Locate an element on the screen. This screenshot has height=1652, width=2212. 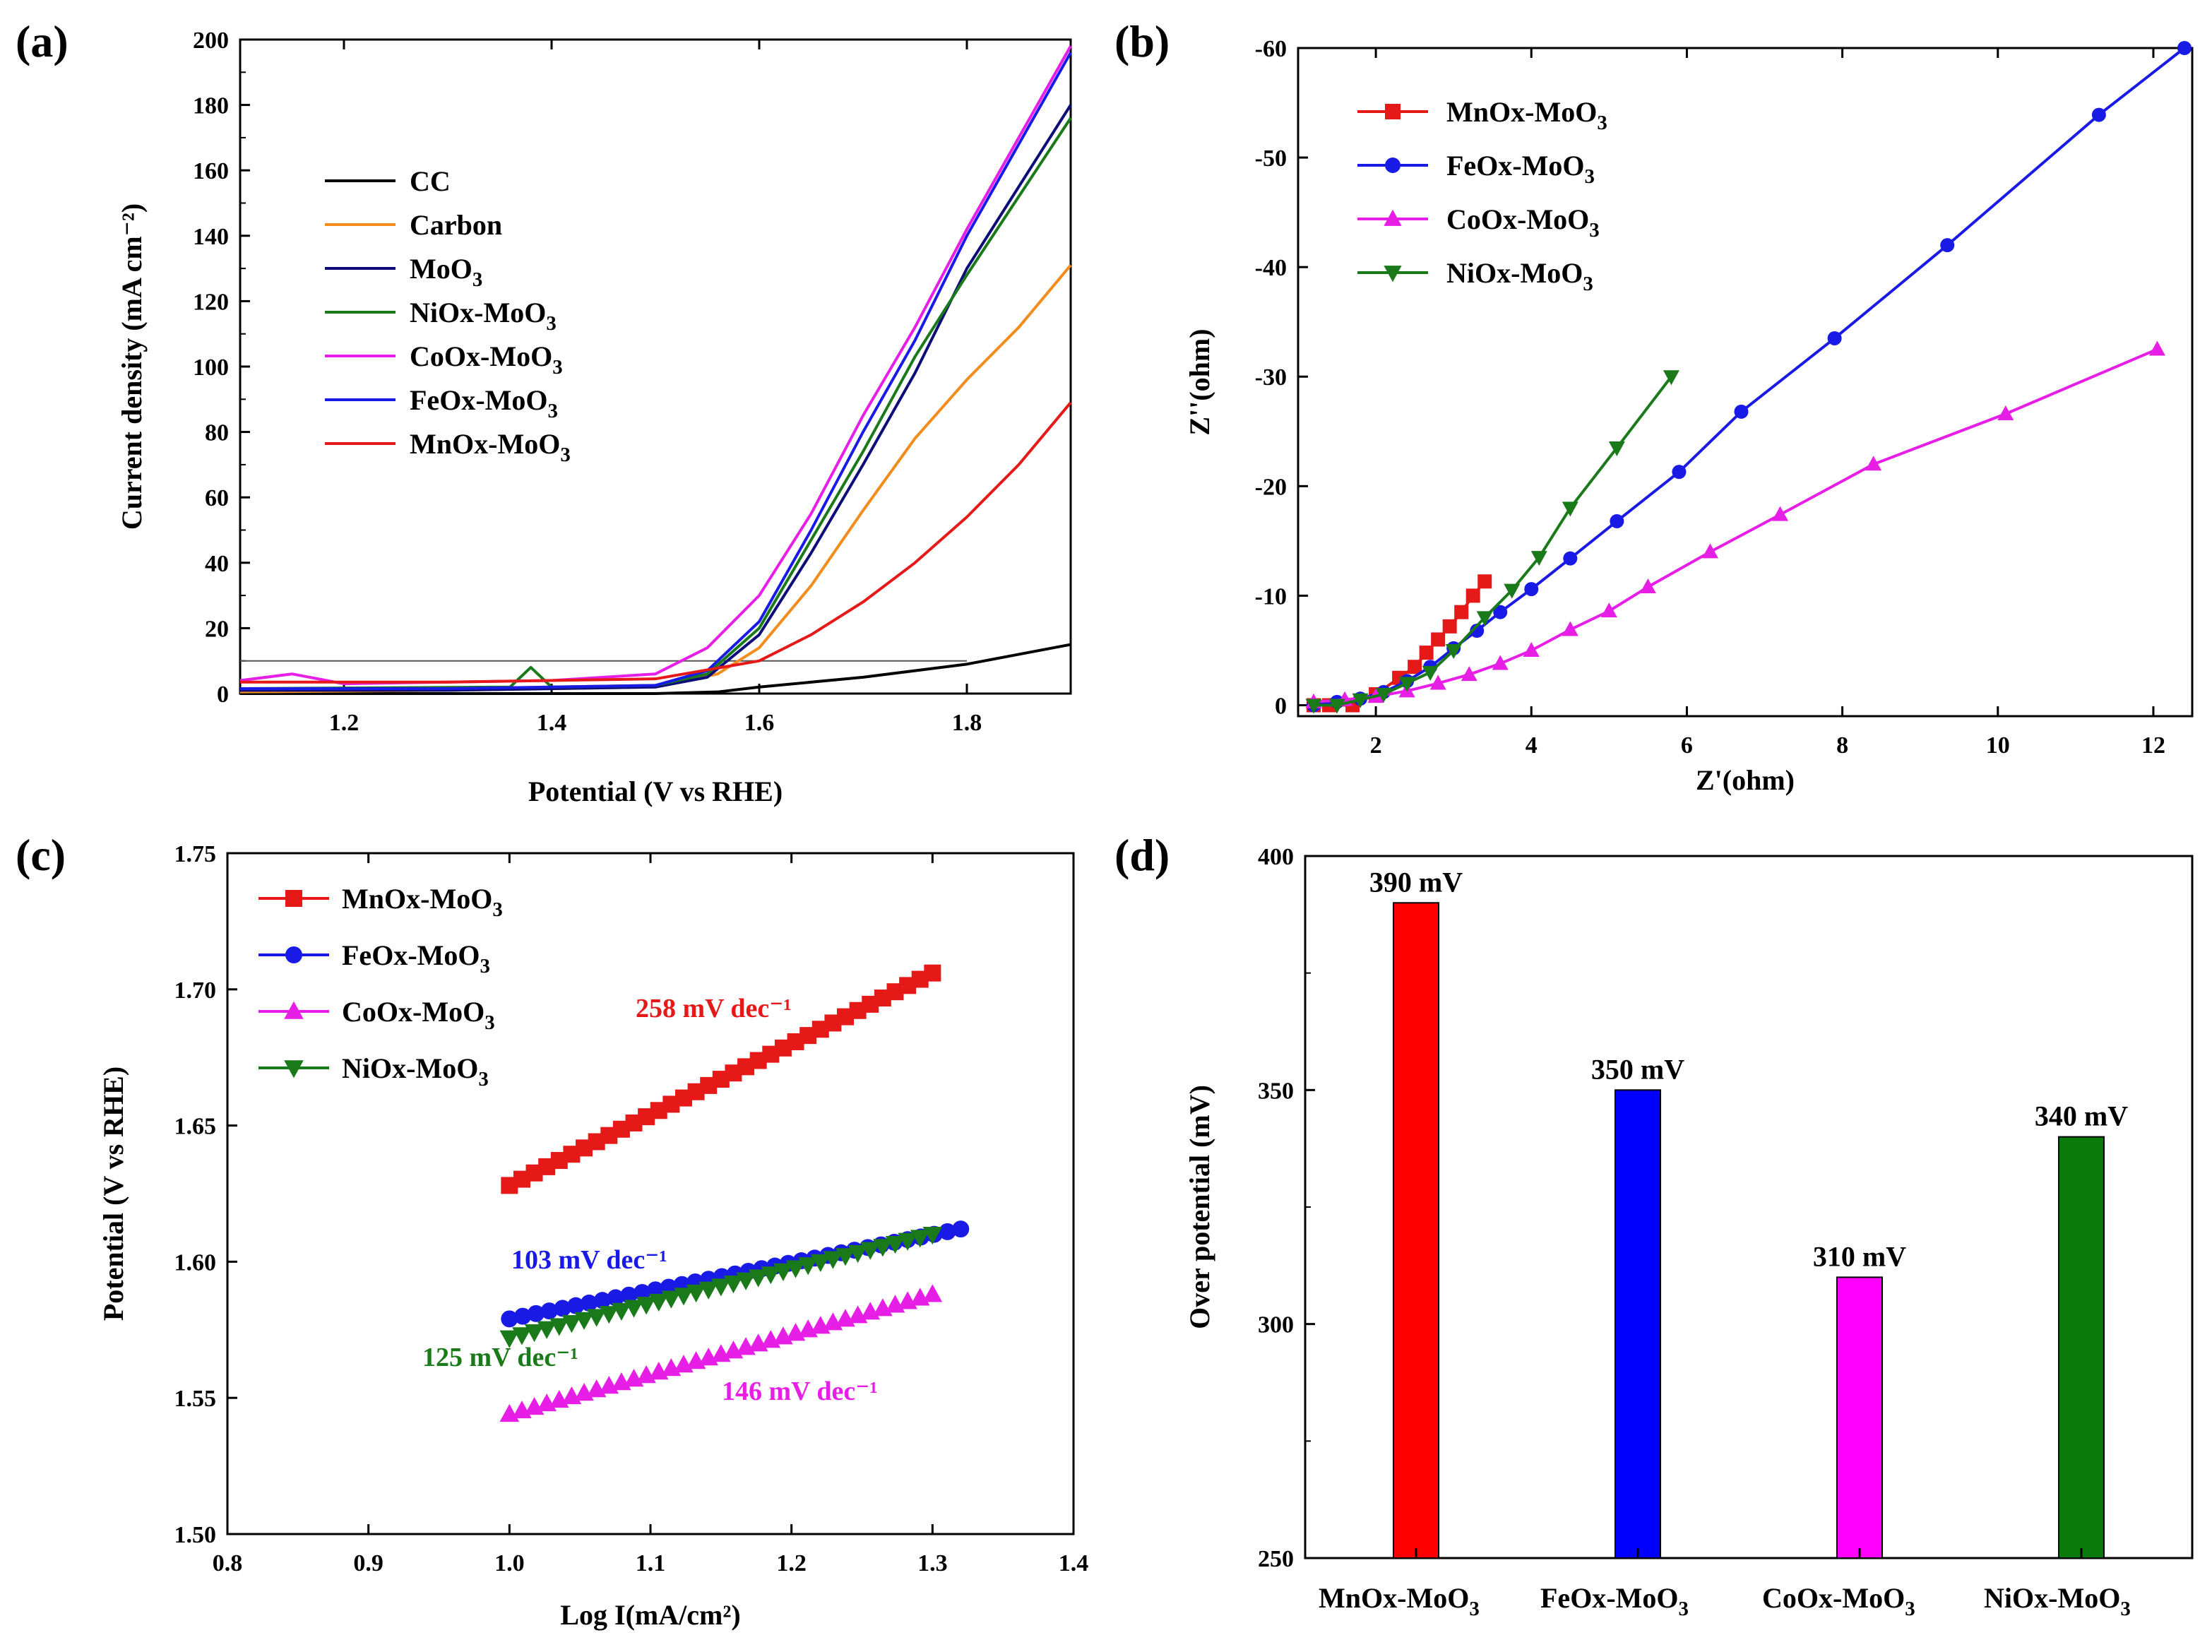
c-x-tick-label: 0.8 is located at coordinates (228, 1563).